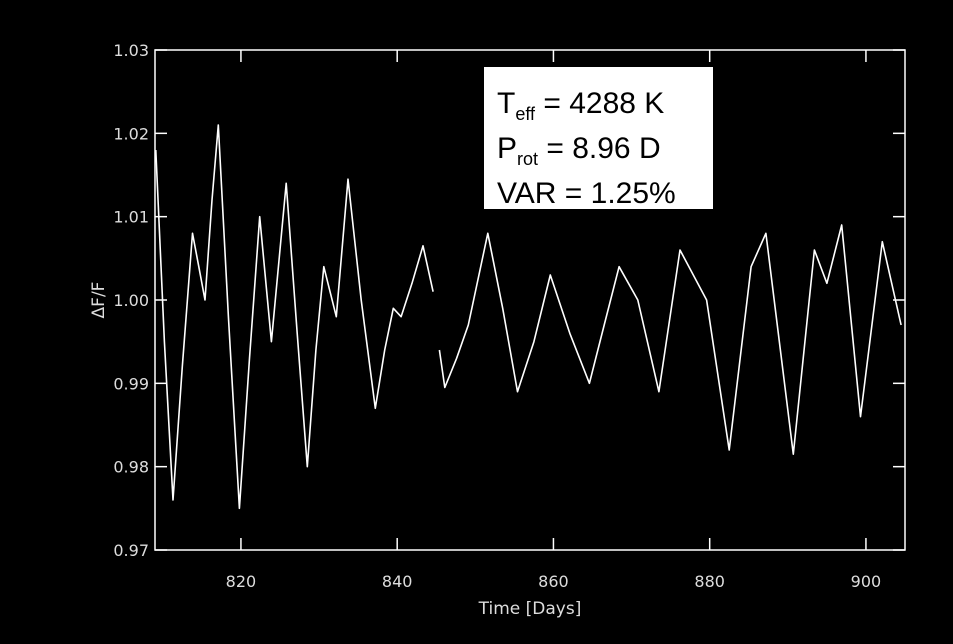 This screenshot has height=644, width=953. Describe the element at coordinates (525, 114) in the screenshot. I see `annotation-subscript: eff` at that location.